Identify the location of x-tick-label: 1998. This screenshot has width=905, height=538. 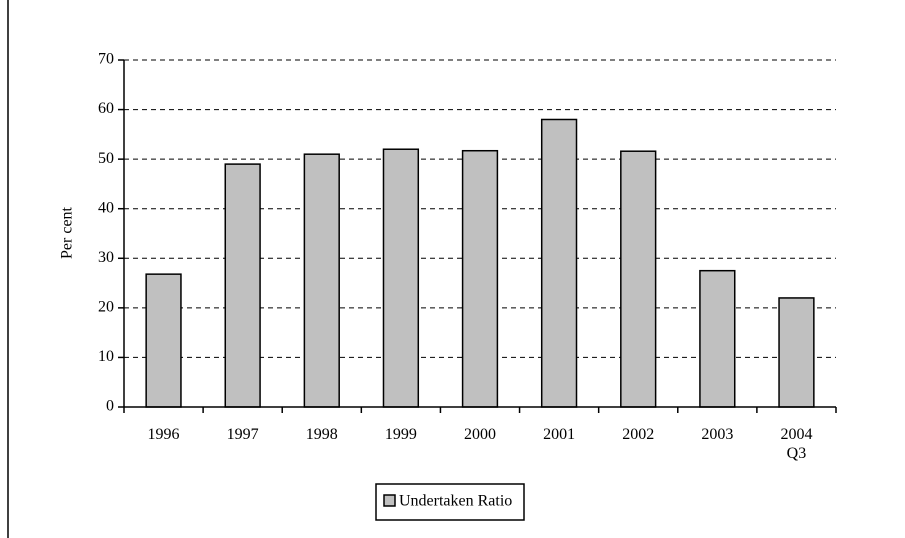
(322, 434).